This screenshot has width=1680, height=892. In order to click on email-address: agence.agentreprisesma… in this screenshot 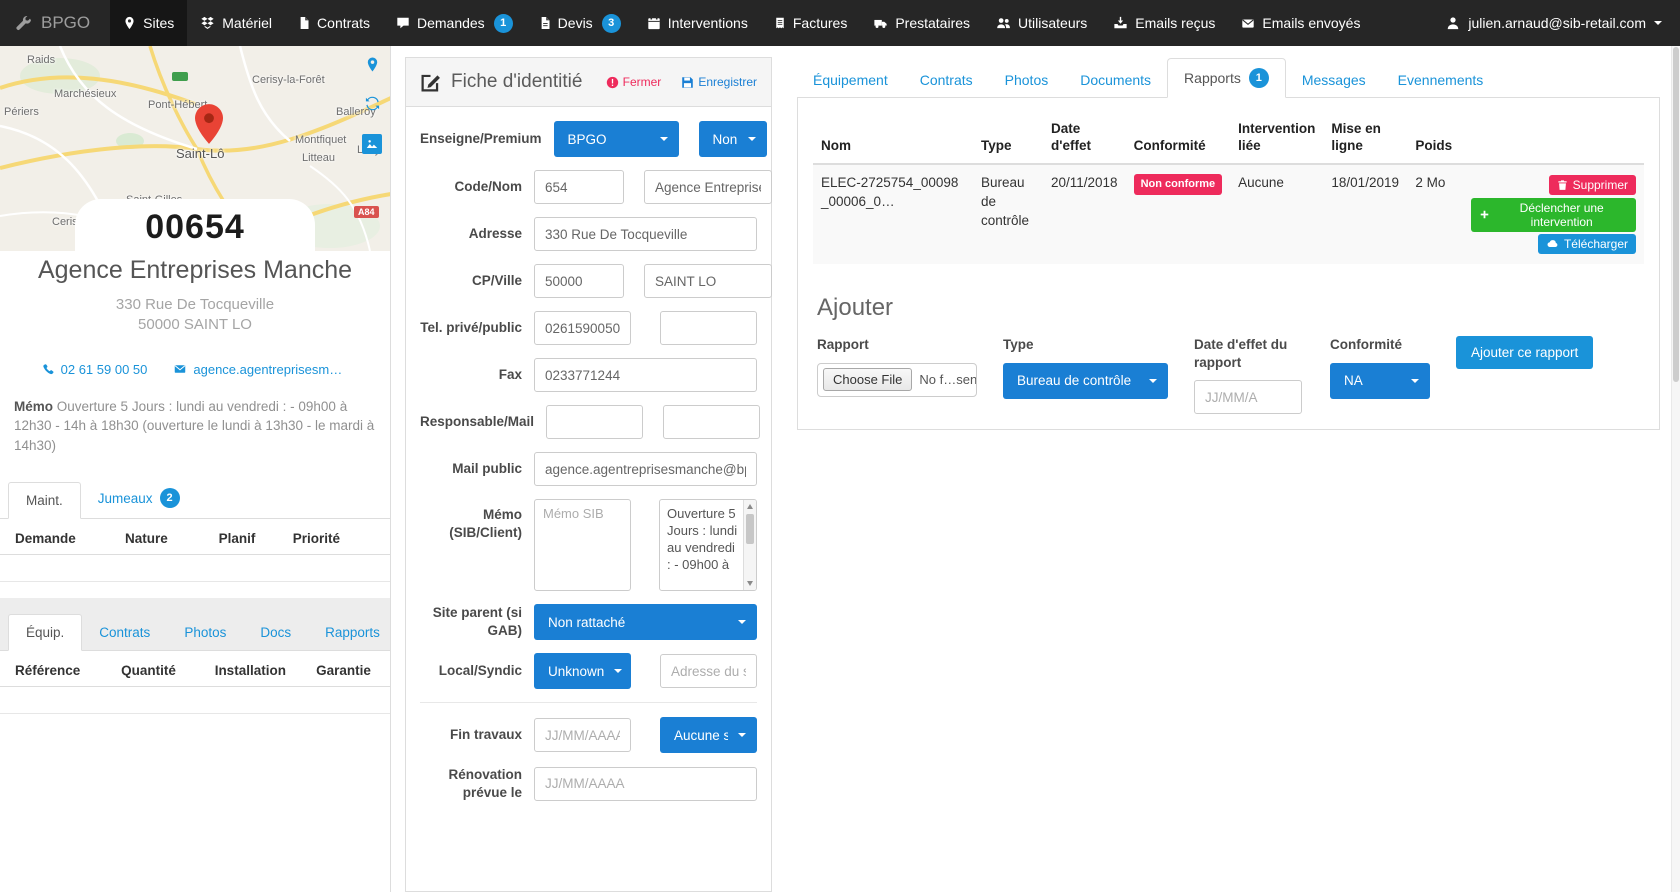, I will do `click(271, 369)`.